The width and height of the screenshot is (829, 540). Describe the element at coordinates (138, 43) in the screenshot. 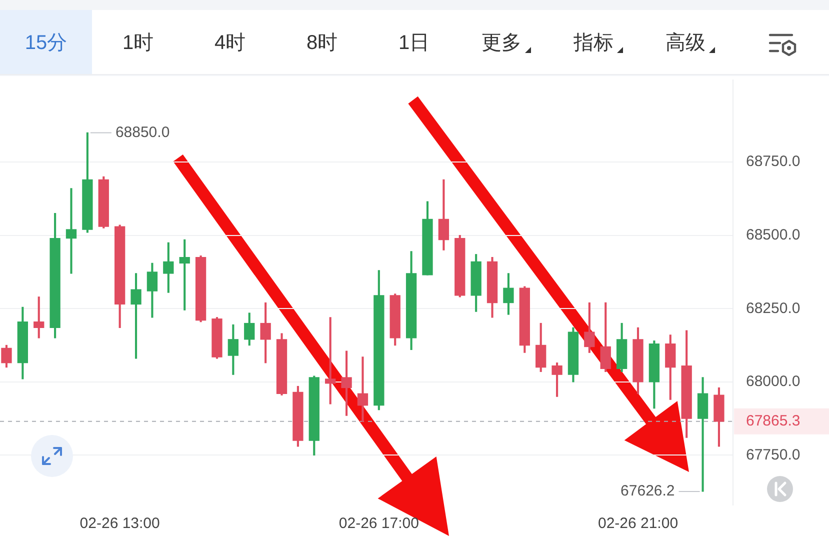

I see `text: 1时` at that location.